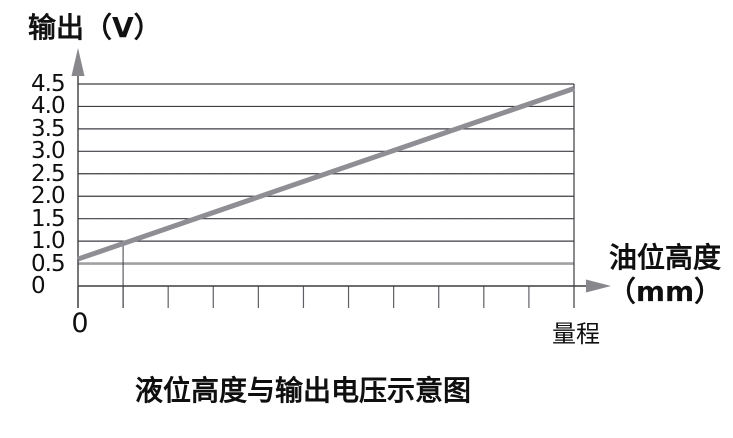  Describe the element at coordinates (80, 323) in the screenshot. I see `x-tick-label-zero: 0` at that location.